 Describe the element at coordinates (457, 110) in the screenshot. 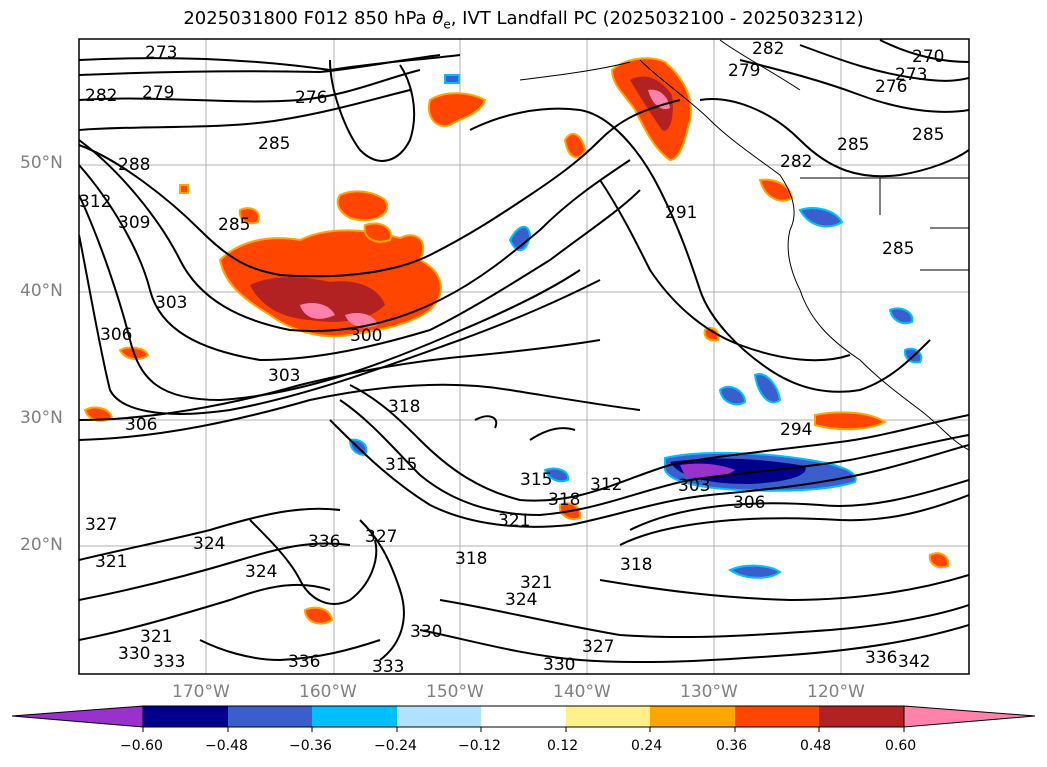

I see `anomaly-region-gulf-of-alaska` at that location.